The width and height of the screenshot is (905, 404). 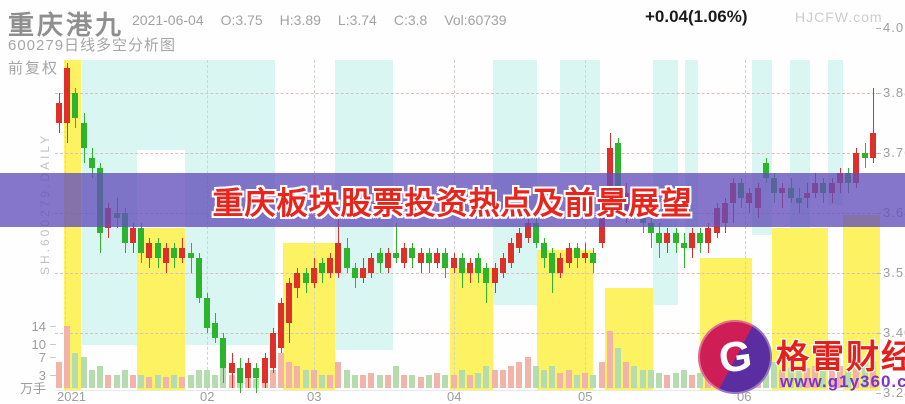 What do you see at coordinates (92, 45) in the screenshot?
I see `chart-subtitle: 600279日线多空分析图` at bounding box center [92, 45].